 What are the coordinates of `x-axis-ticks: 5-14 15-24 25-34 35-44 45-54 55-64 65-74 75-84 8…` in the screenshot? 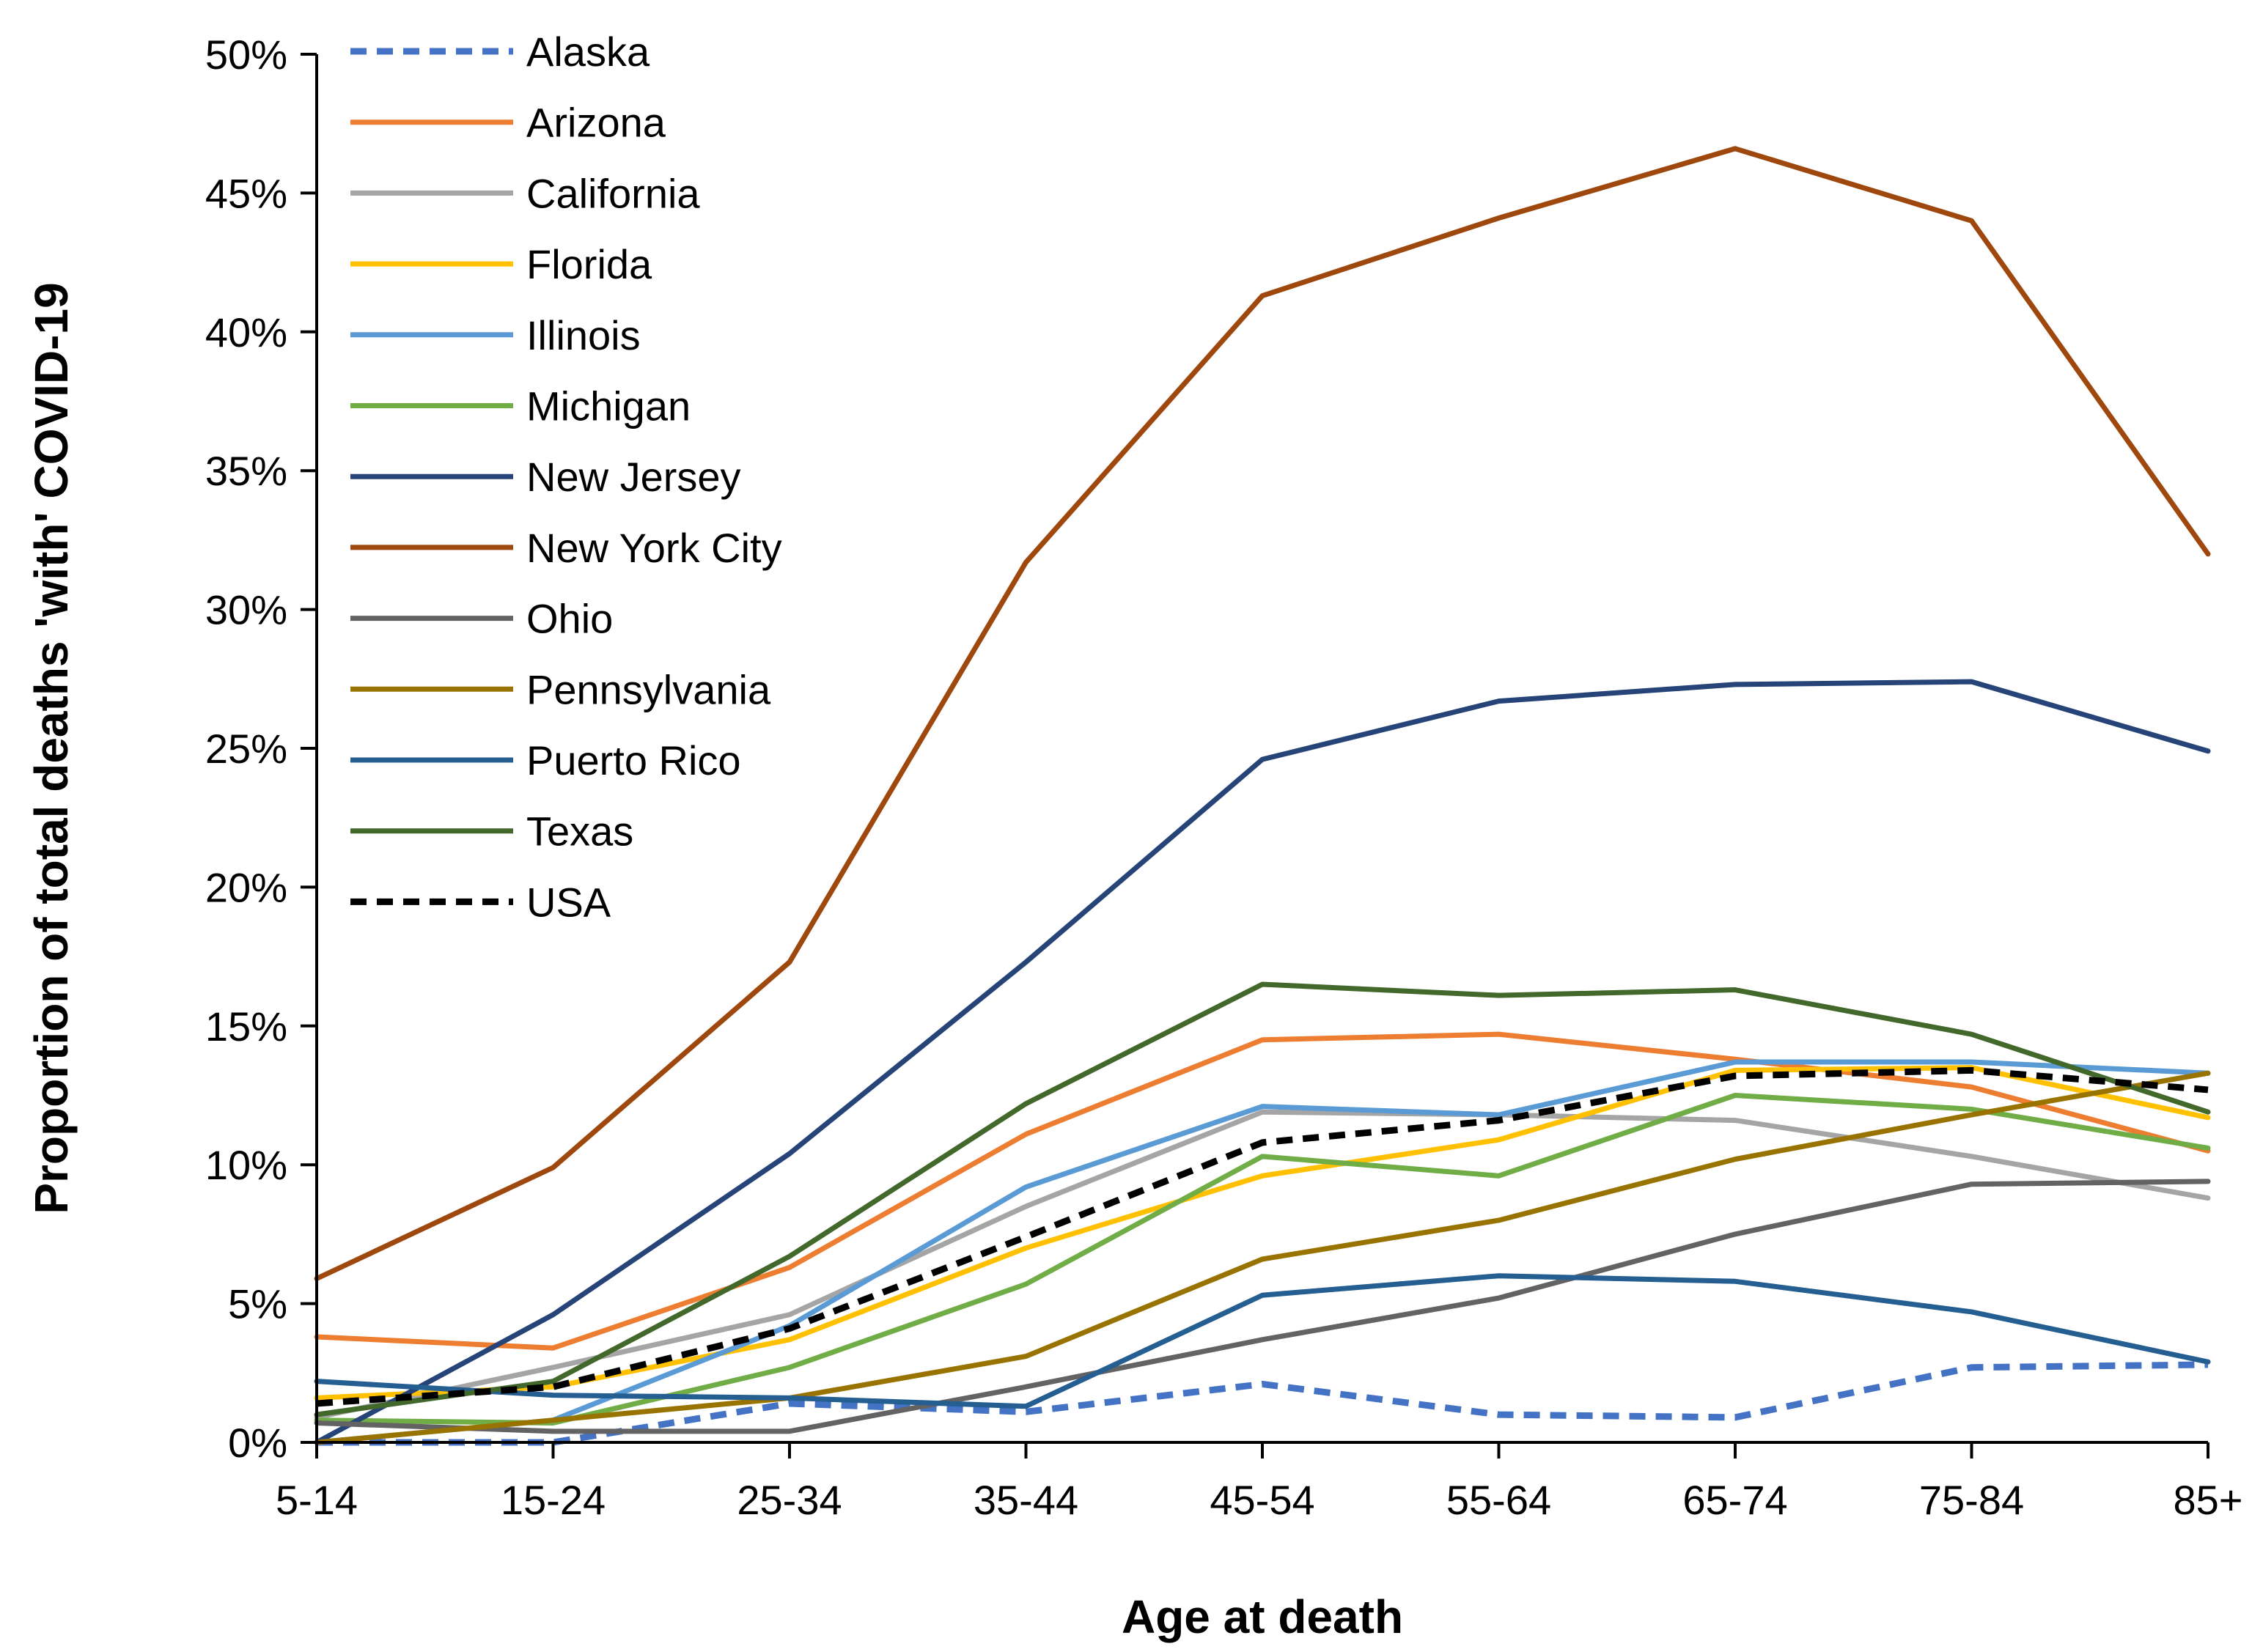 It's located at (1259, 1482).